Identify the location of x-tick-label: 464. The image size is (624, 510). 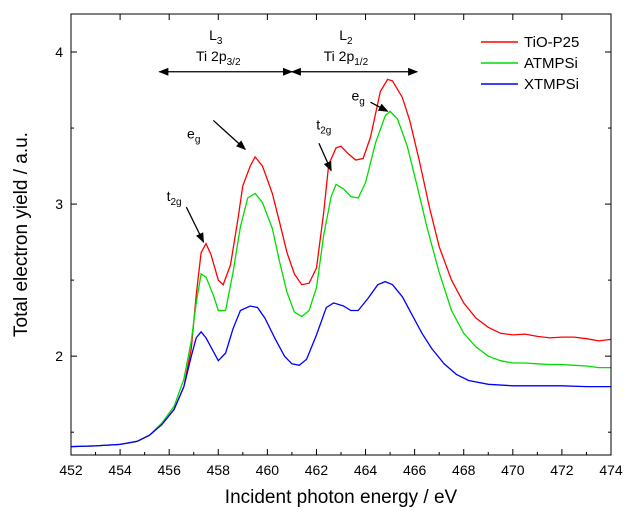
(366, 470).